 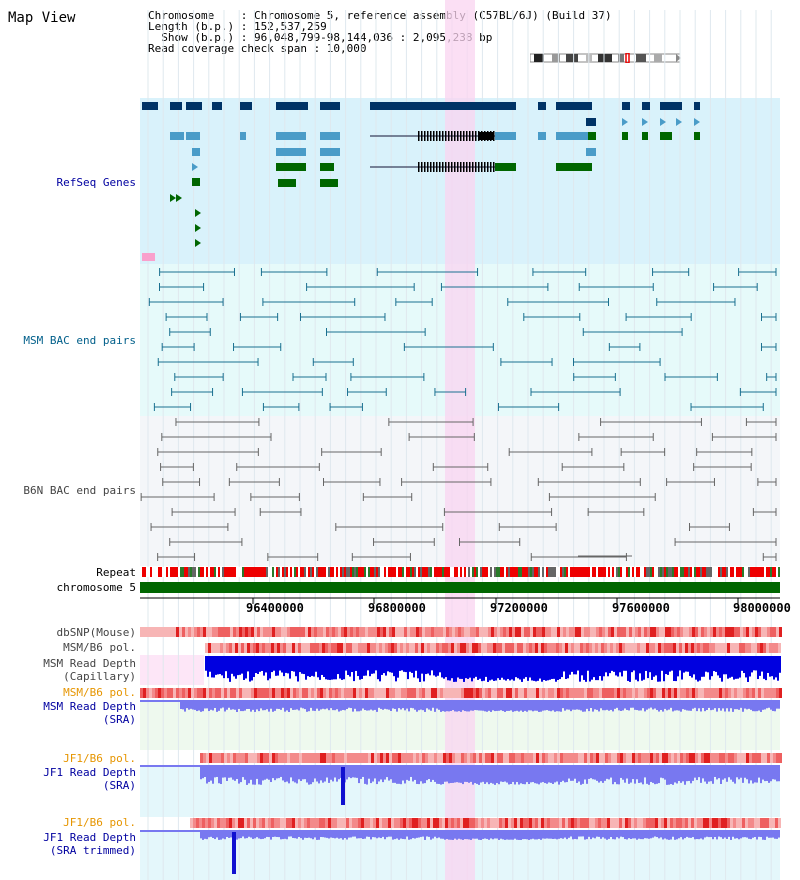 I want to click on track-label-msm-depth-capillary: MSM Read Depth (Capillary), so click(x=68, y=670).